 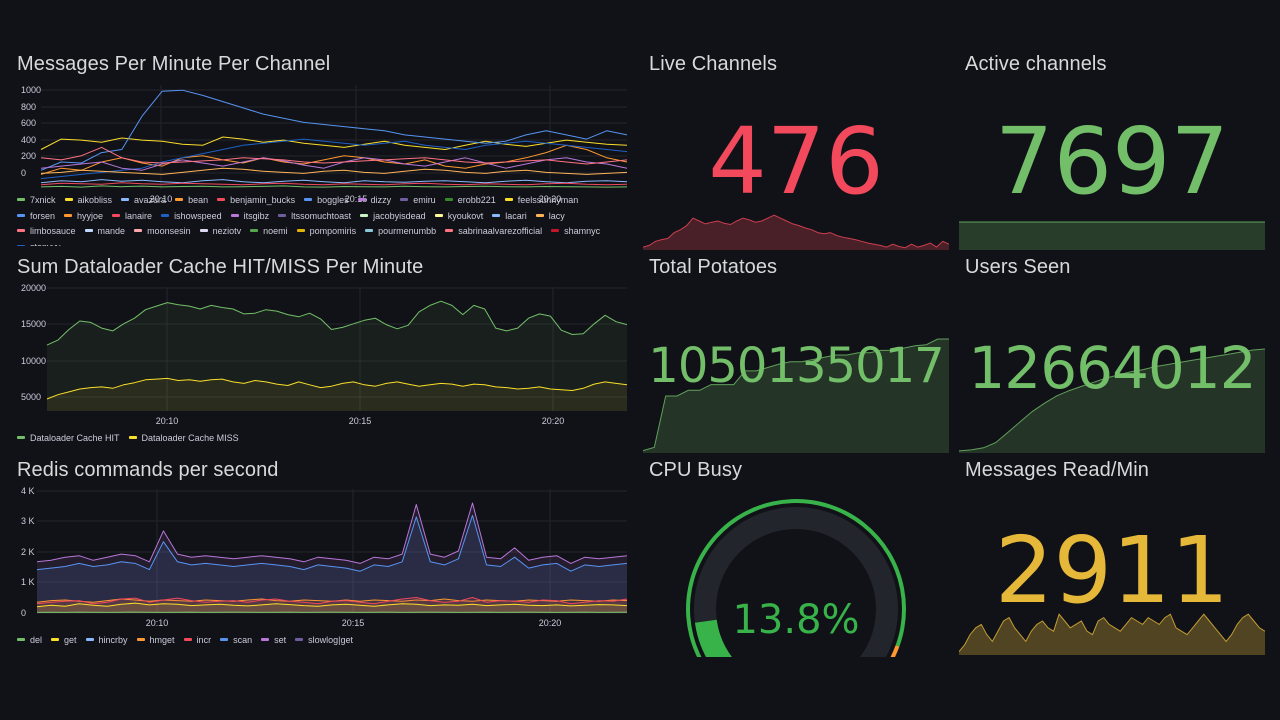 I want to click on legend-item: Dataloader Cache HIT, so click(x=68, y=439).